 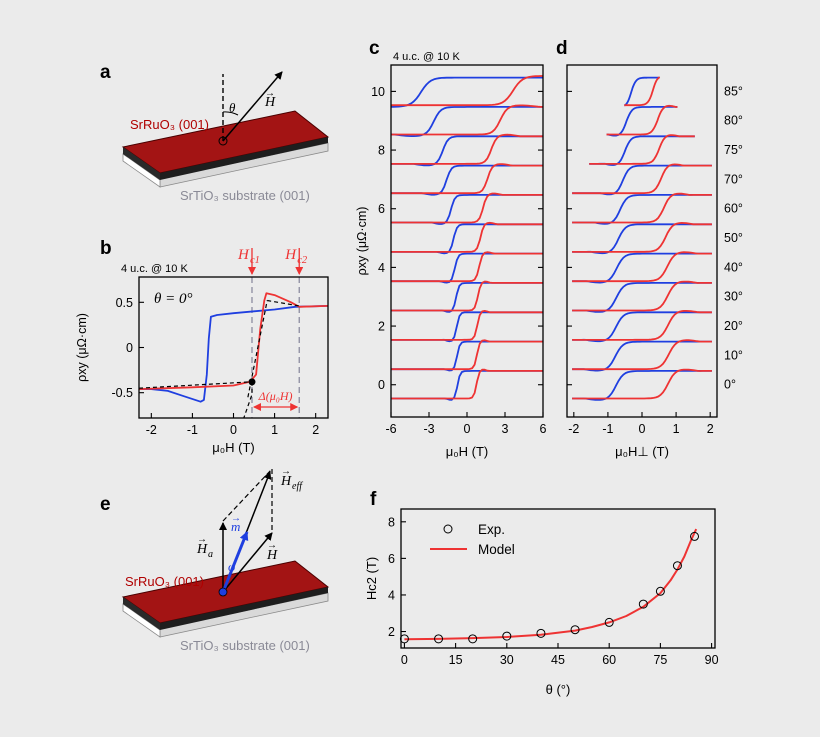 What do you see at coordinates (270, 102) in the screenshot?
I see `field-symbol: H` at bounding box center [270, 102].